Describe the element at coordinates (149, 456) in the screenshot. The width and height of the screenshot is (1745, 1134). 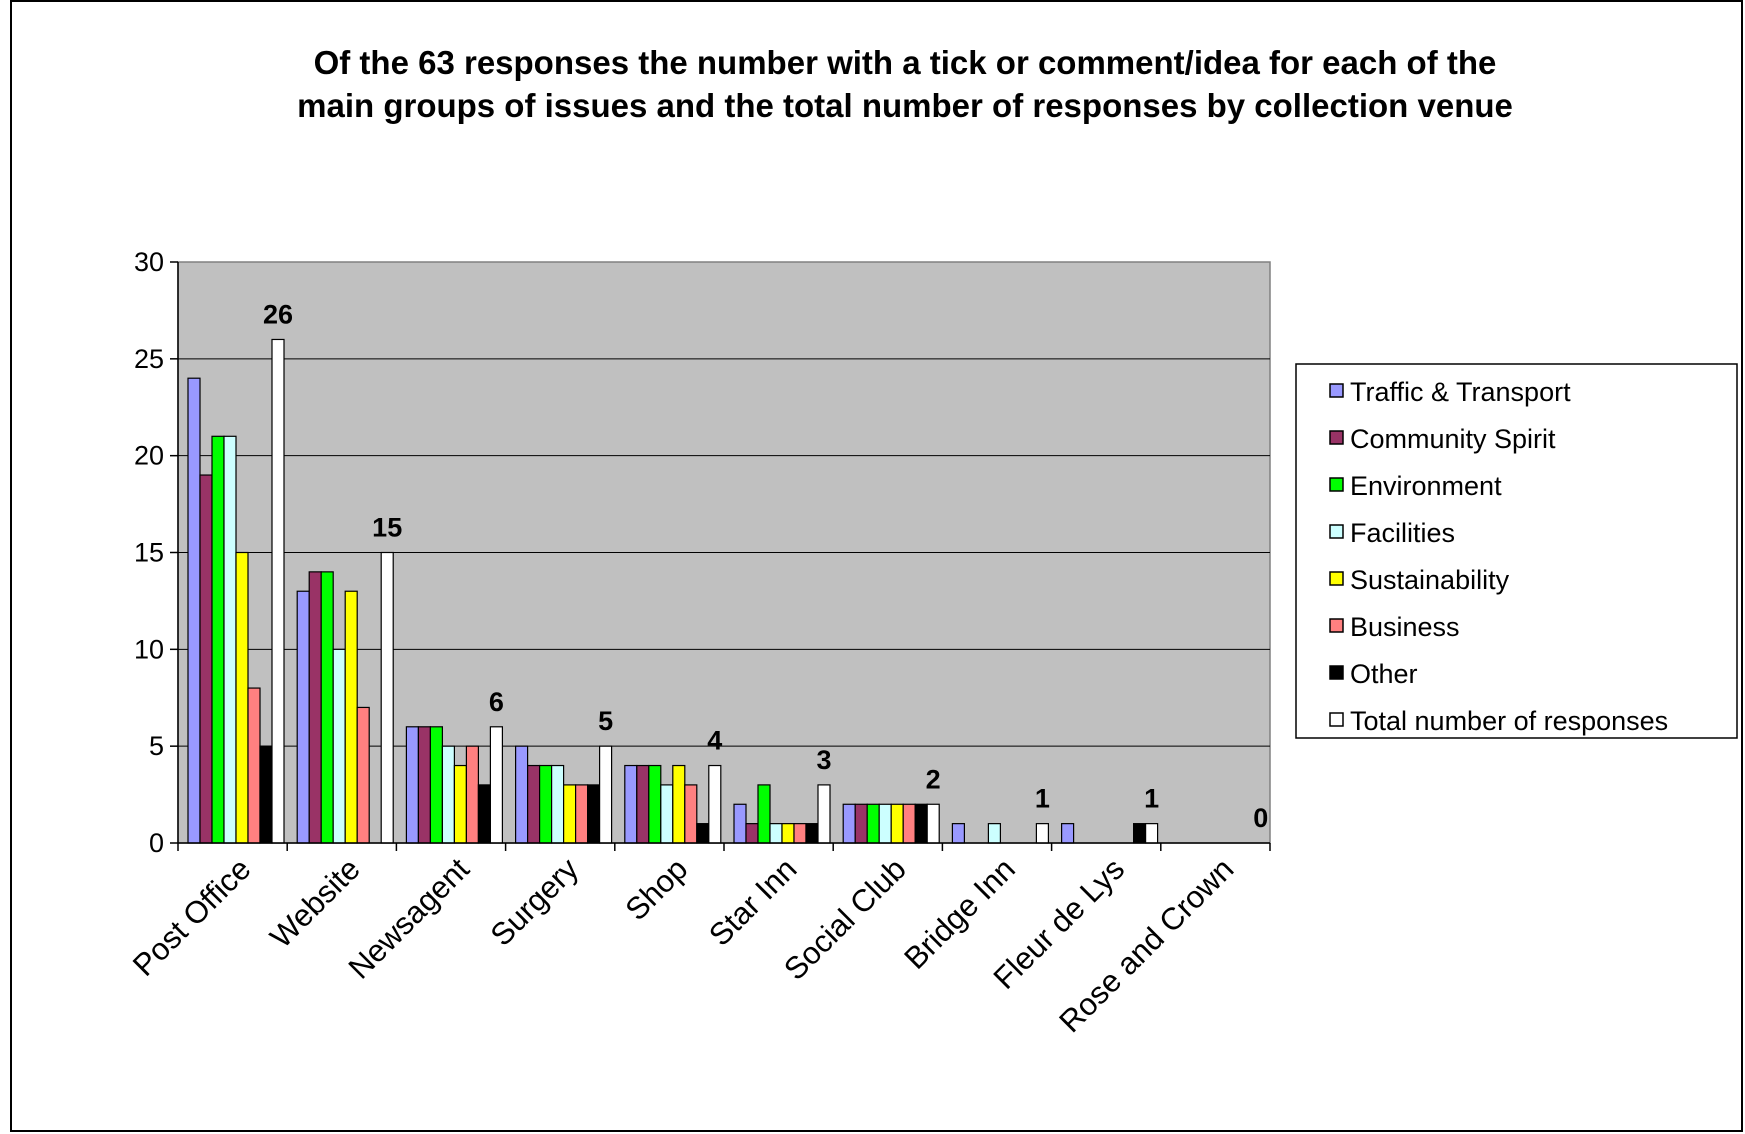
I see `y-tick-label: 20` at that location.